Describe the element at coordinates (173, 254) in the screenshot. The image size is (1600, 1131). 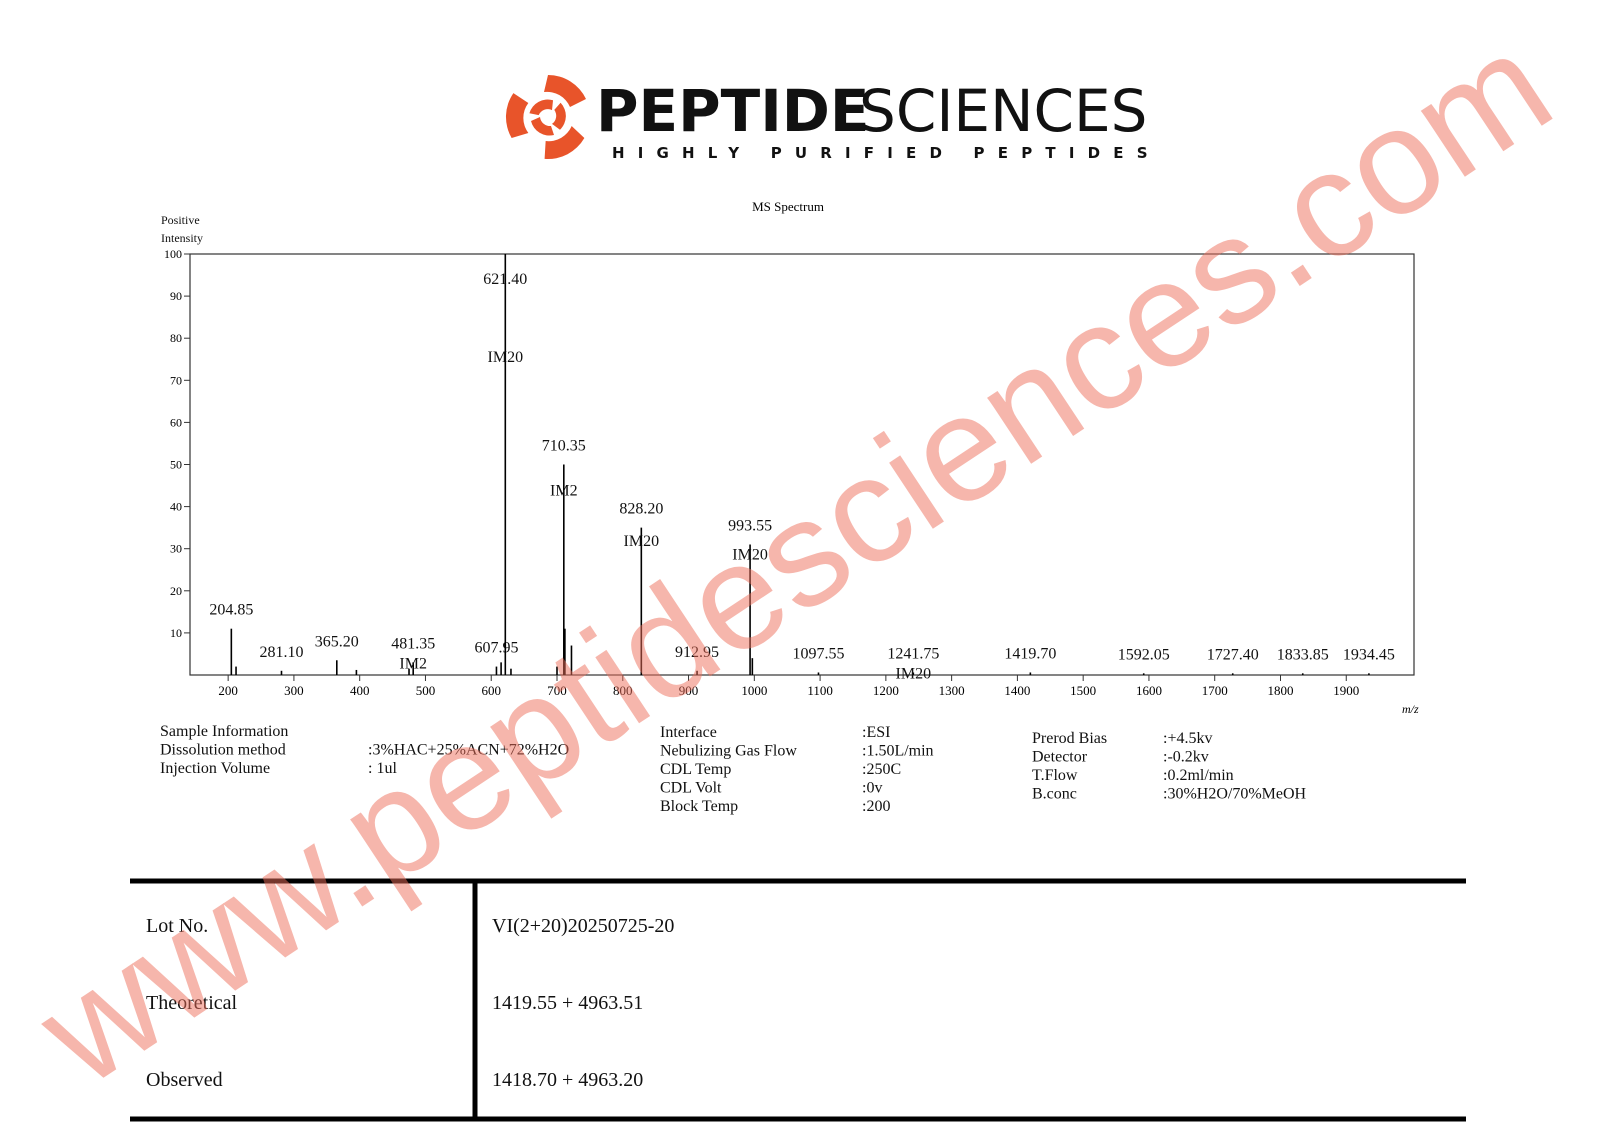
I see `y-tick-label: 100` at that location.